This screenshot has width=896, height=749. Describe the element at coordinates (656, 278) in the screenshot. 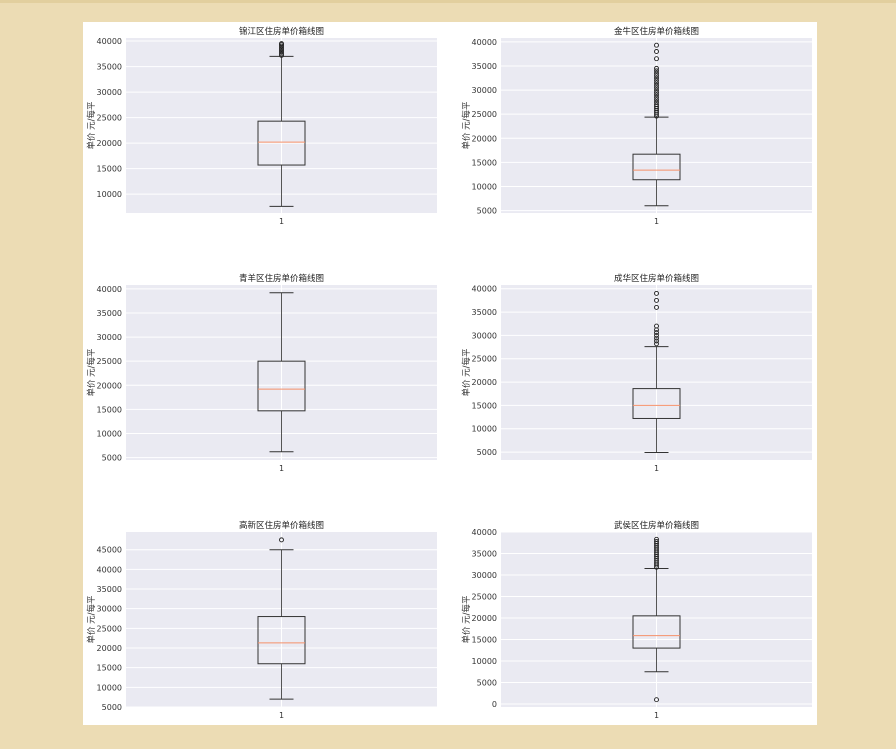

I see `chart-title: 成华区住房单价箱线图` at that location.